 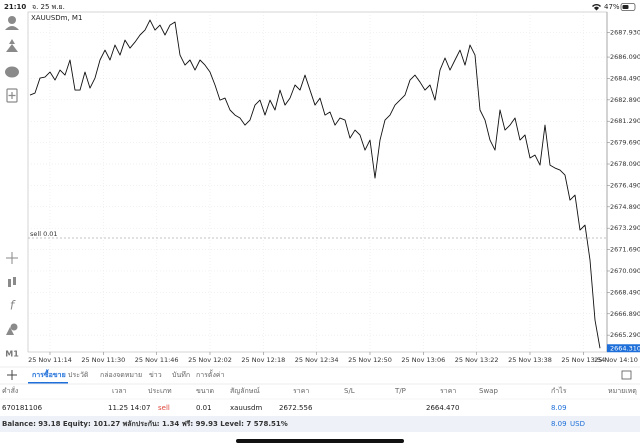 I want to click on candles-icon, so click(x=9, y=283).